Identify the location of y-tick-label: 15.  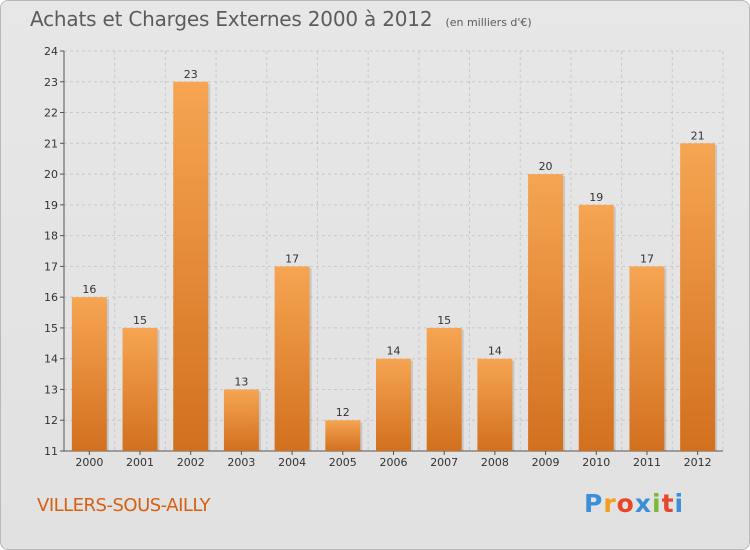
(51, 328).